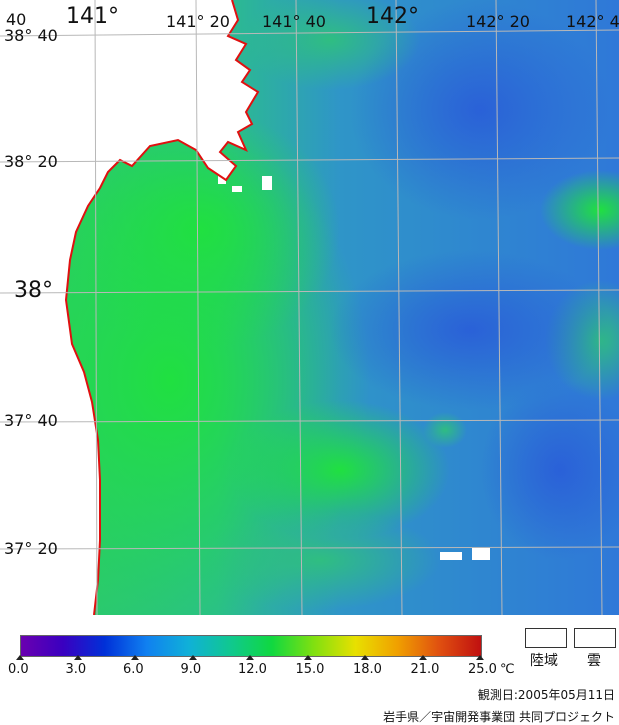  Describe the element at coordinates (133, 669) in the screenshot. I see `colorbar-tick-label: 6.0` at that location.